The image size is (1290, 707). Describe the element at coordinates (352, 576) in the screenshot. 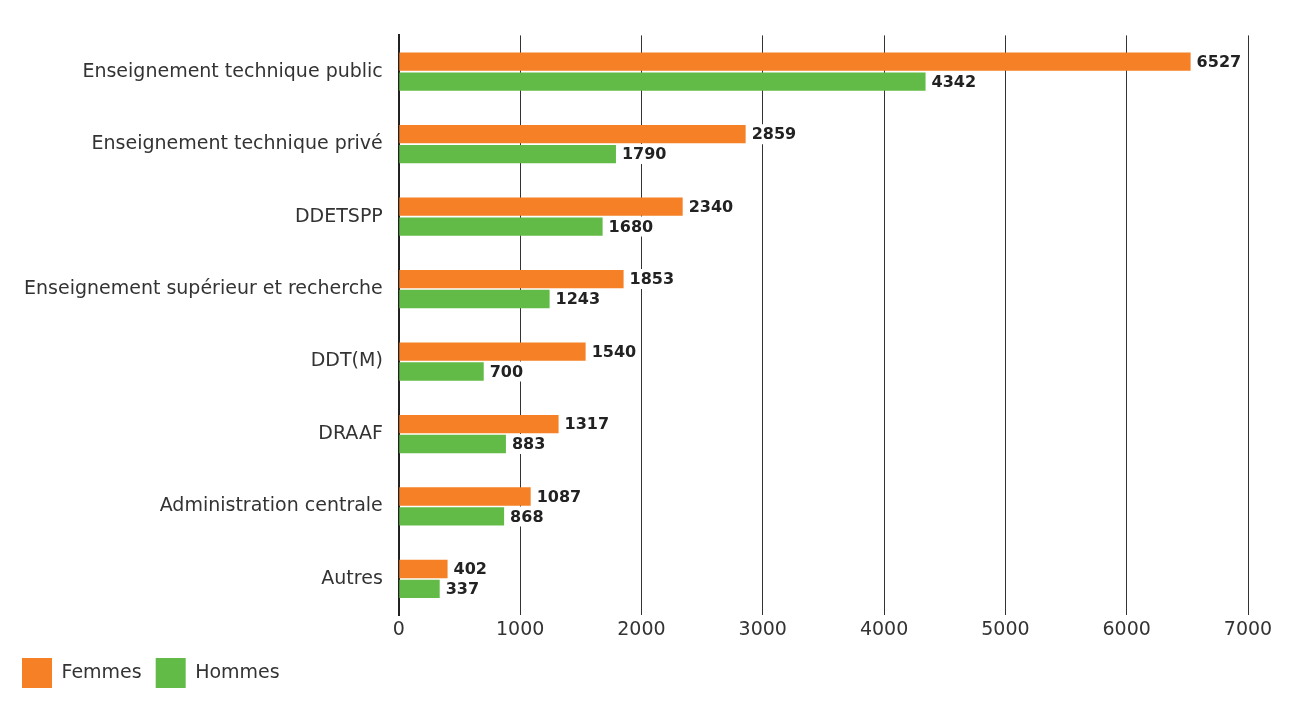

I see `y-tick-label: Autres` at that location.